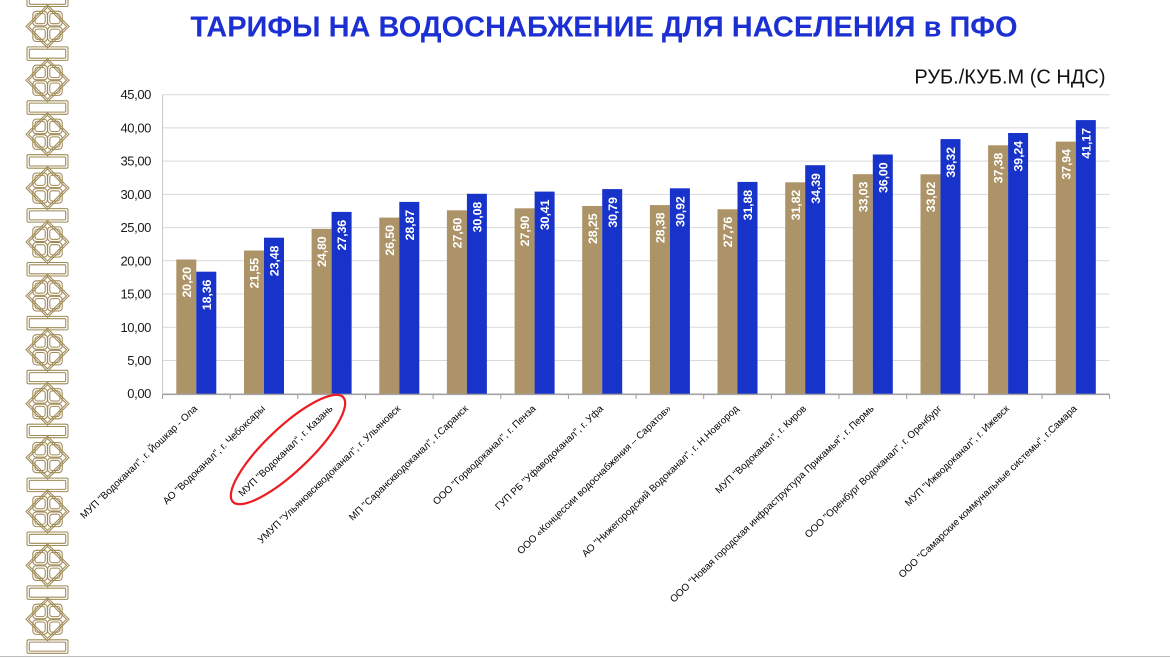 The image size is (1170, 658). What do you see at coordinates (748, 205) in the screenshot?
I see `svg-text: 31,88` at bounding box center [748, 205].